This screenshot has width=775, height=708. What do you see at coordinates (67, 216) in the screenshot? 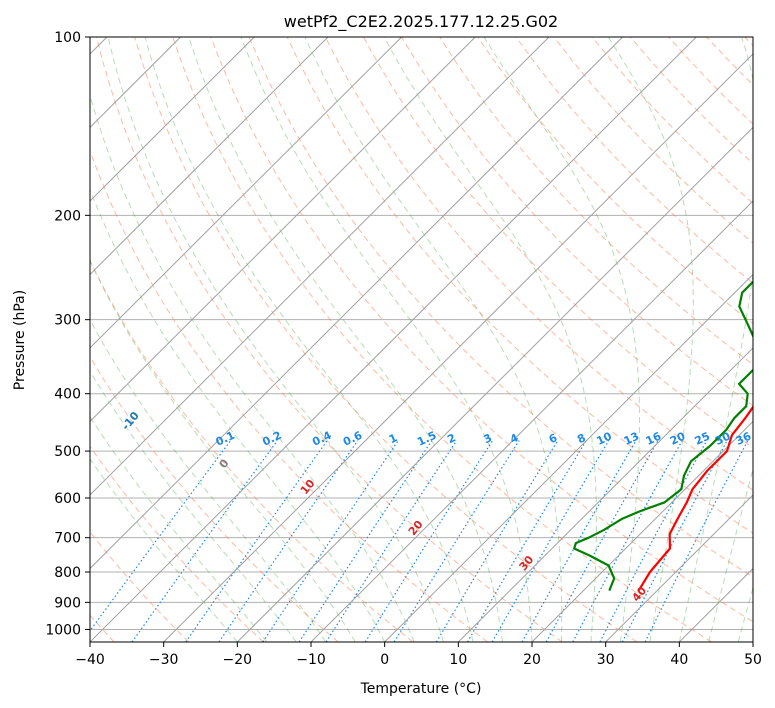
I see `y-tick-label: 200` at bounding box center [67, 216].